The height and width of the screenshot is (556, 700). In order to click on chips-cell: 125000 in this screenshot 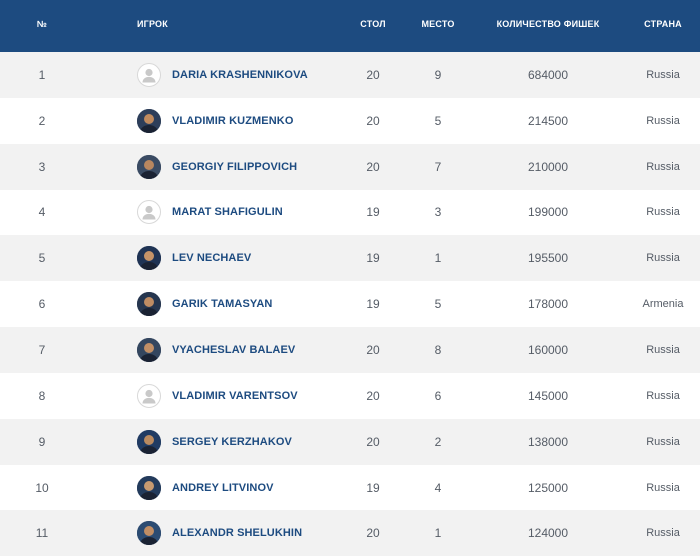, I will do `click(548, 487)`.